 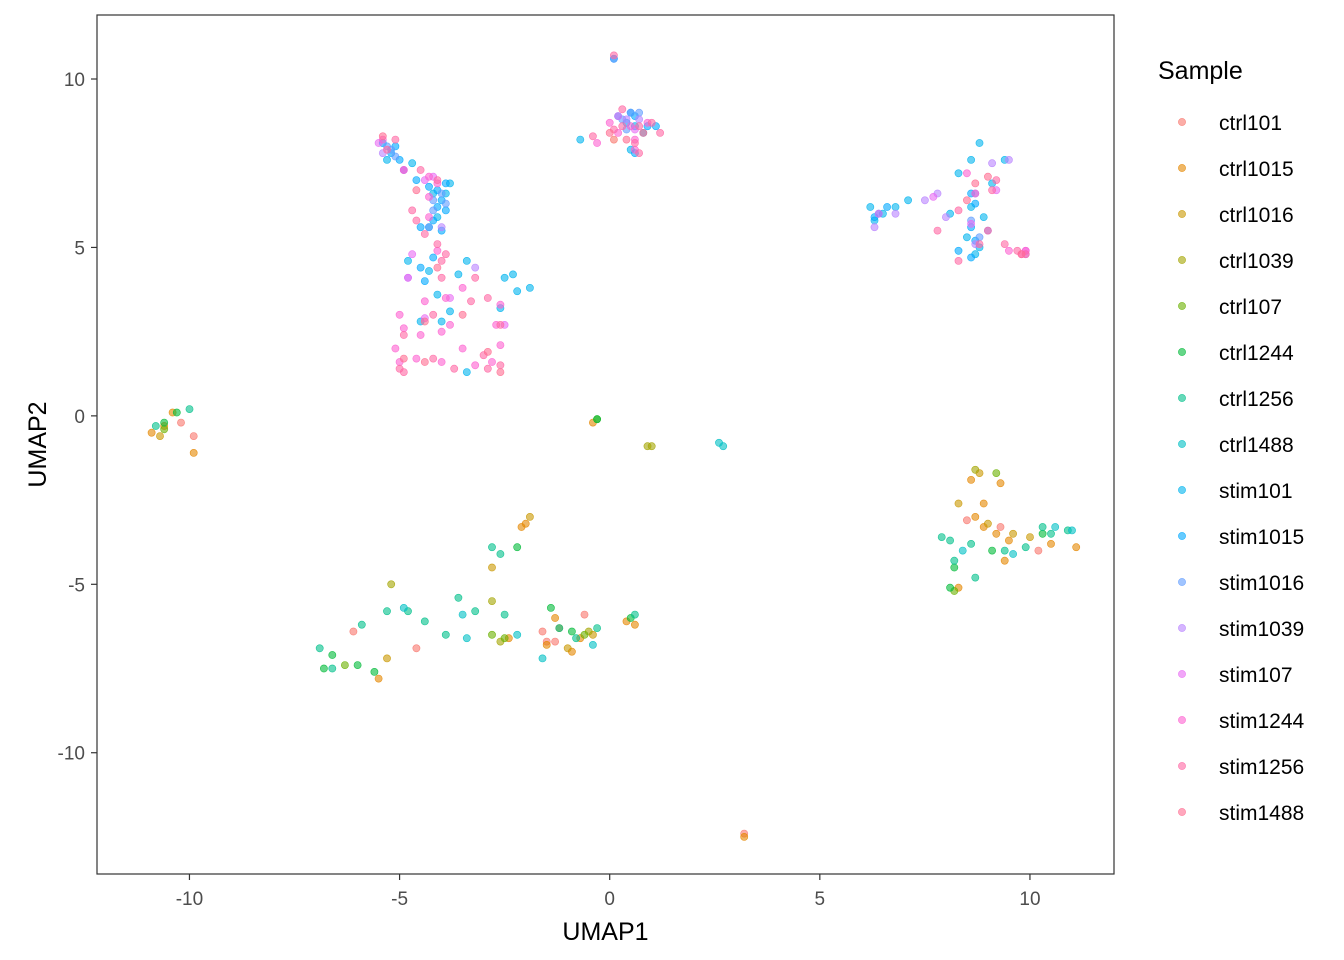 What do you see at coordinates (820, 899) in the screenshot?
I see `x-tick-label: 5` at bounding box center [820, 899].